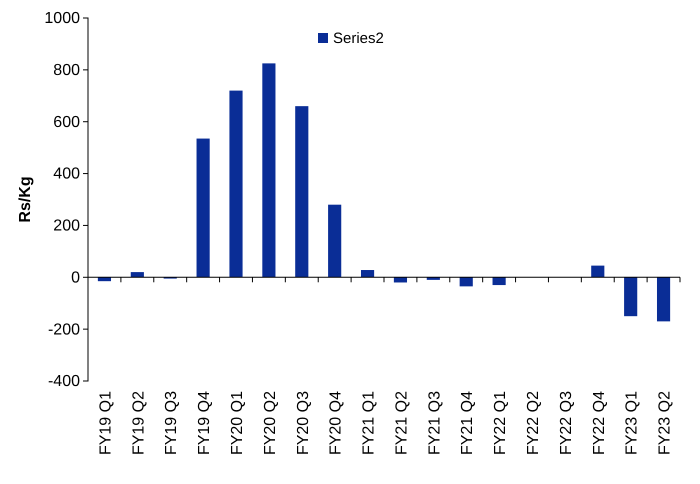  What do you see at coordinates (75, 277) in the screenshot?
I see `y-tick-label: 0` at bounding box center [75, 277].